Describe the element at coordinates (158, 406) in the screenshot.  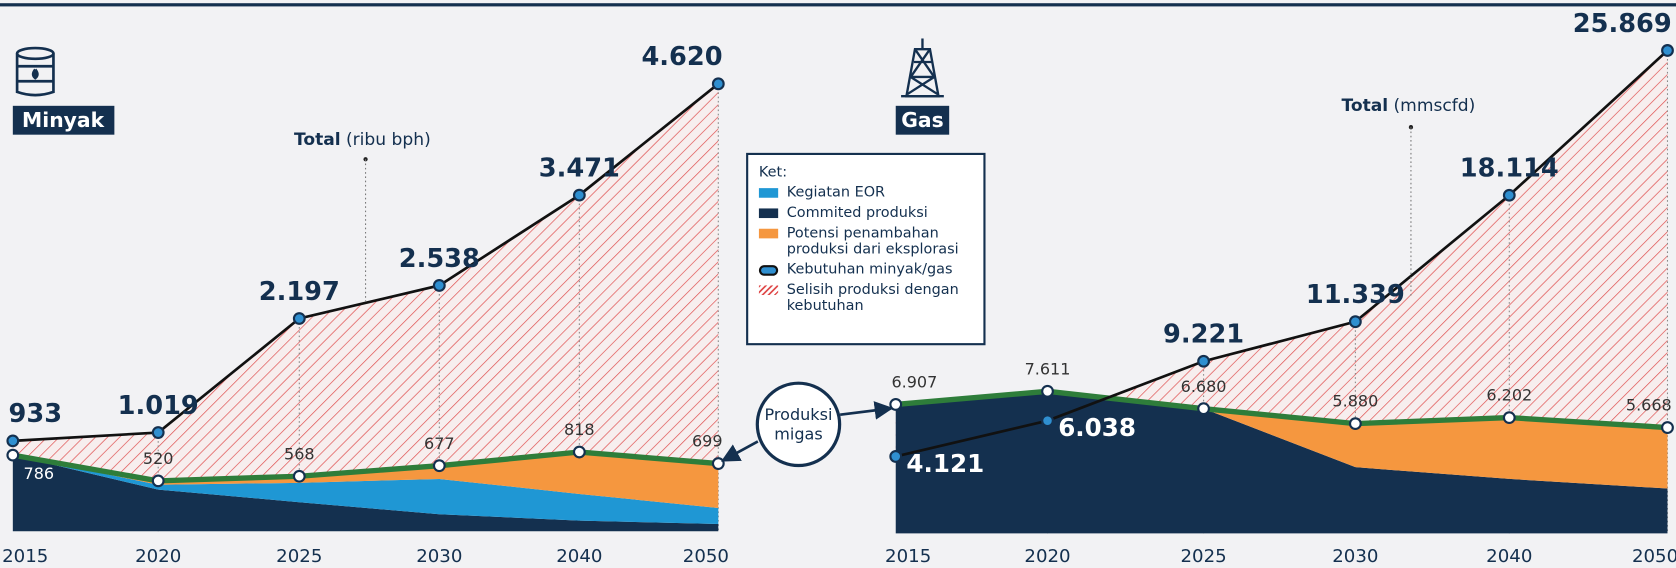
I see `demand-label: 1.019` at that location.